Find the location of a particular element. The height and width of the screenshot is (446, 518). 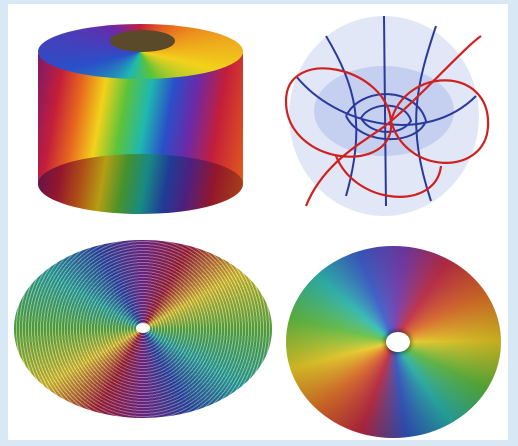

disk-center is located at coordinates (143, 328).